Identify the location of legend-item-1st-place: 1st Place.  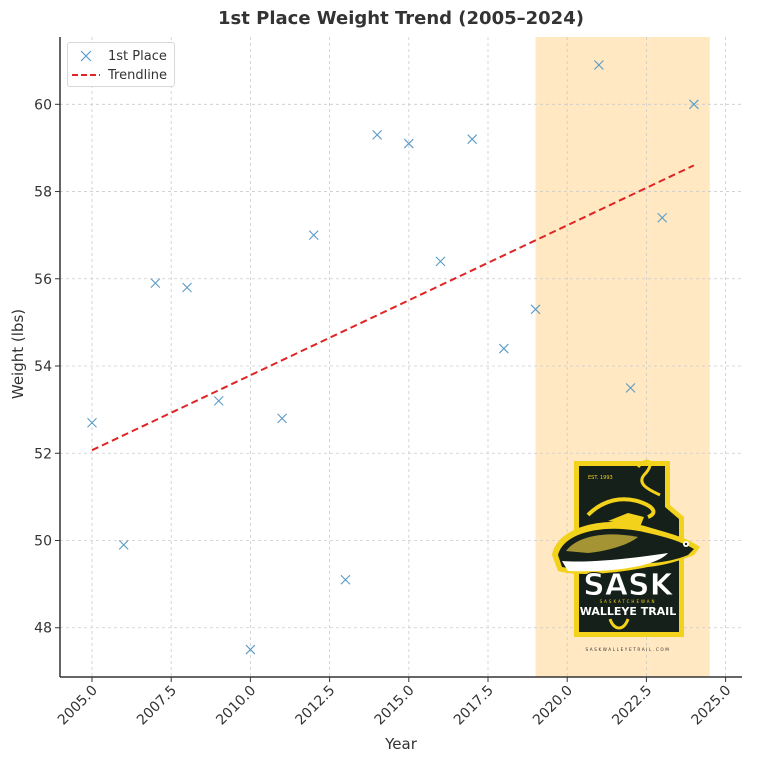
(117, 56).